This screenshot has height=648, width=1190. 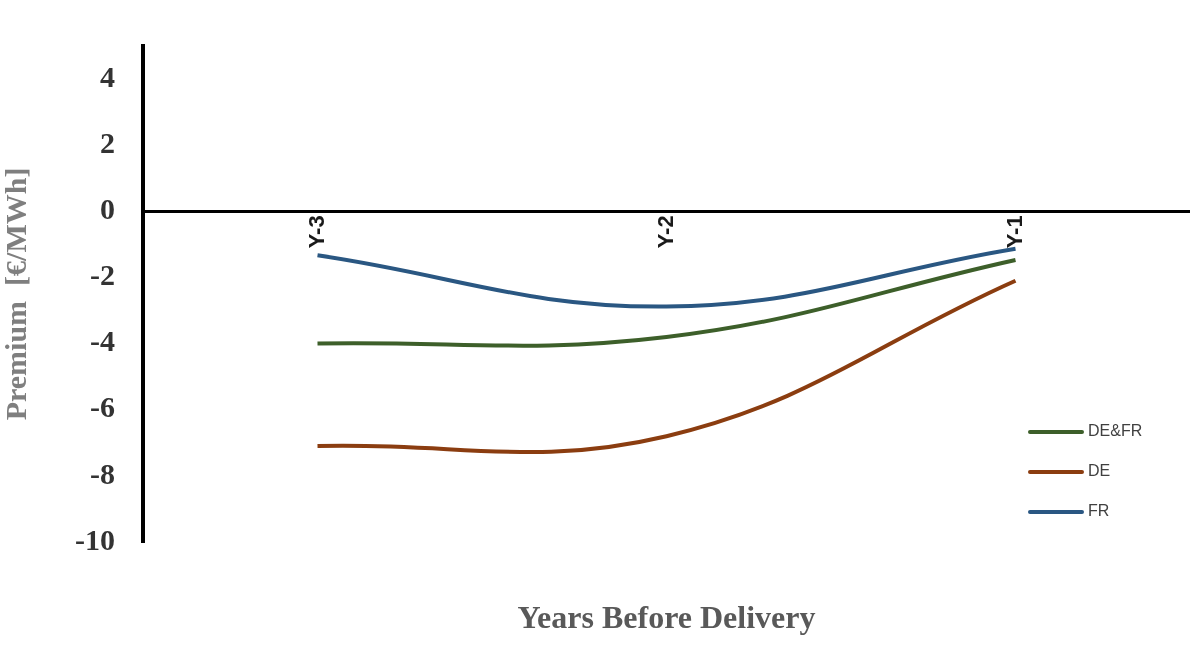 What do you see at coordinates (666, 617) in the screenshot?
I see `x-axis-title: Years Before Delivery` at bounding box center [666, 617].